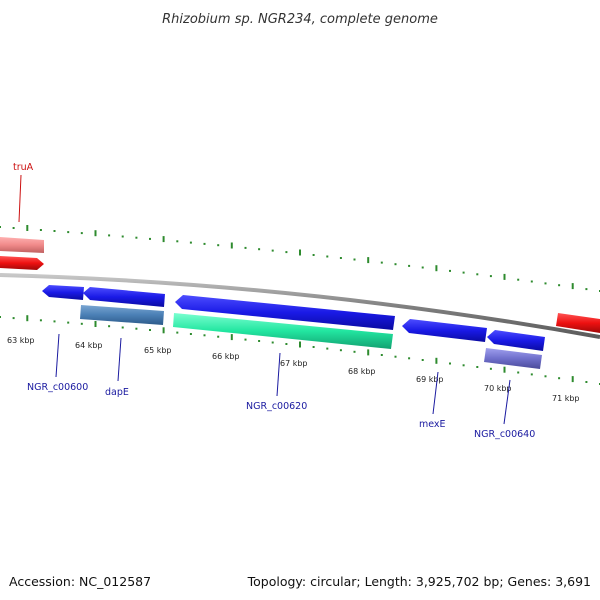  I want to click on label-NGR_c00600: NGR_c00600, so click(57, 387).